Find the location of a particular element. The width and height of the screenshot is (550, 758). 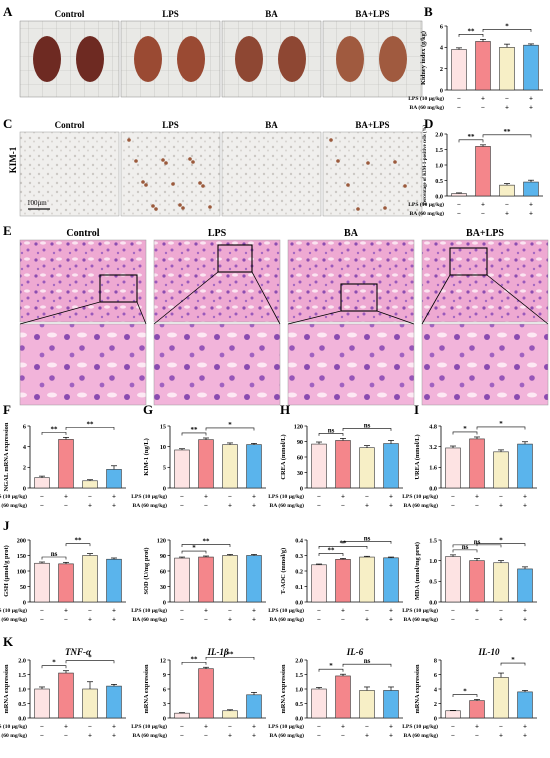

photo-c-label-0: Control is located at coordinates (70, 125).